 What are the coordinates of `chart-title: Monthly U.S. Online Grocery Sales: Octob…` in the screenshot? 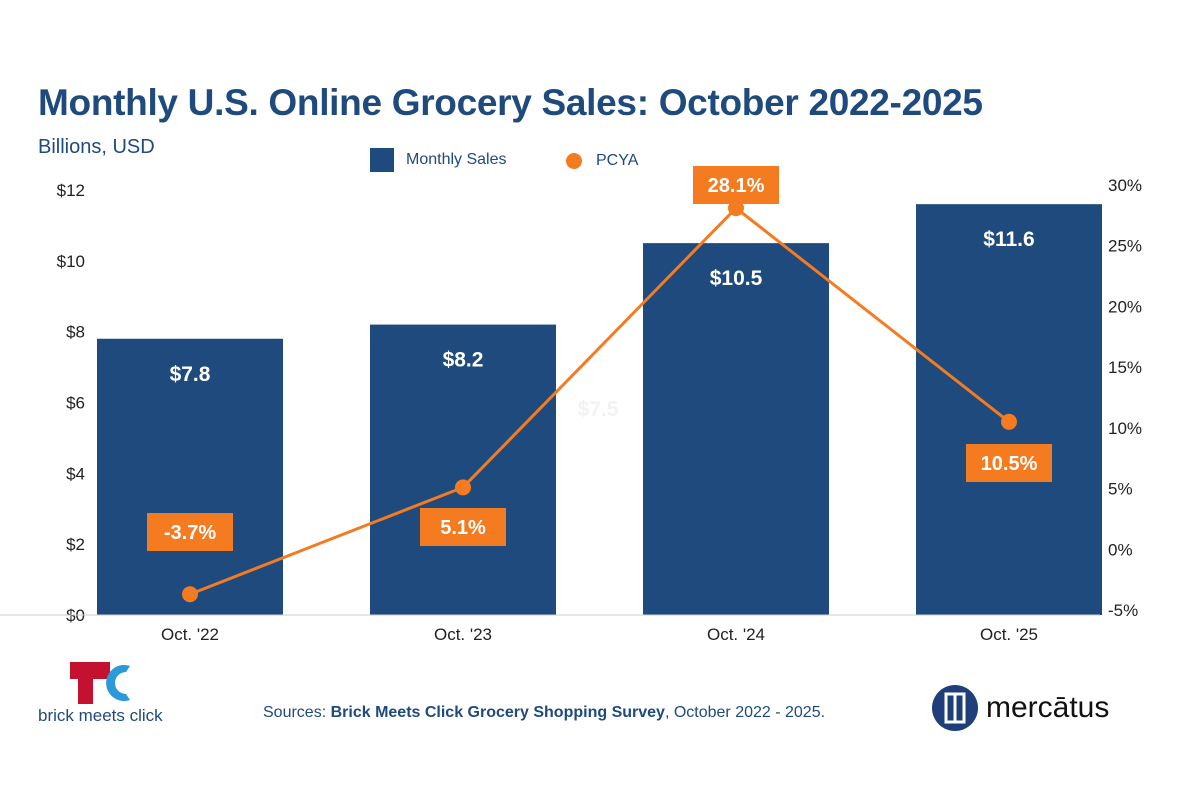 It's located at (510, 102).